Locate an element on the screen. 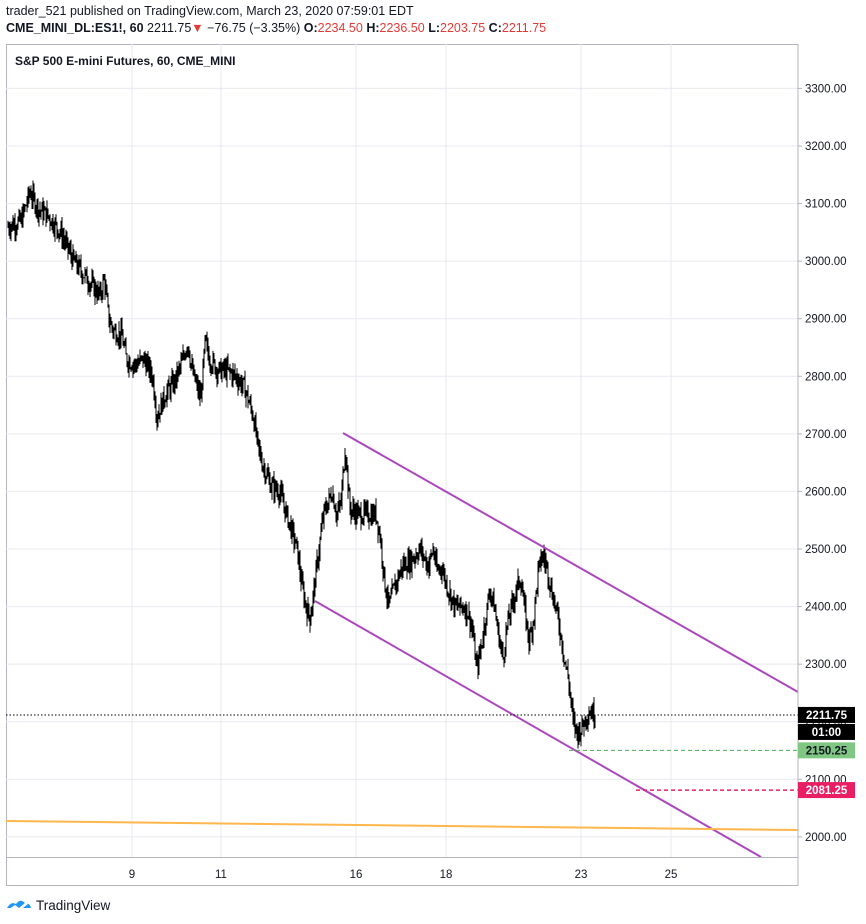  low-value: 2203.75 is located at coordinates (463, 28).